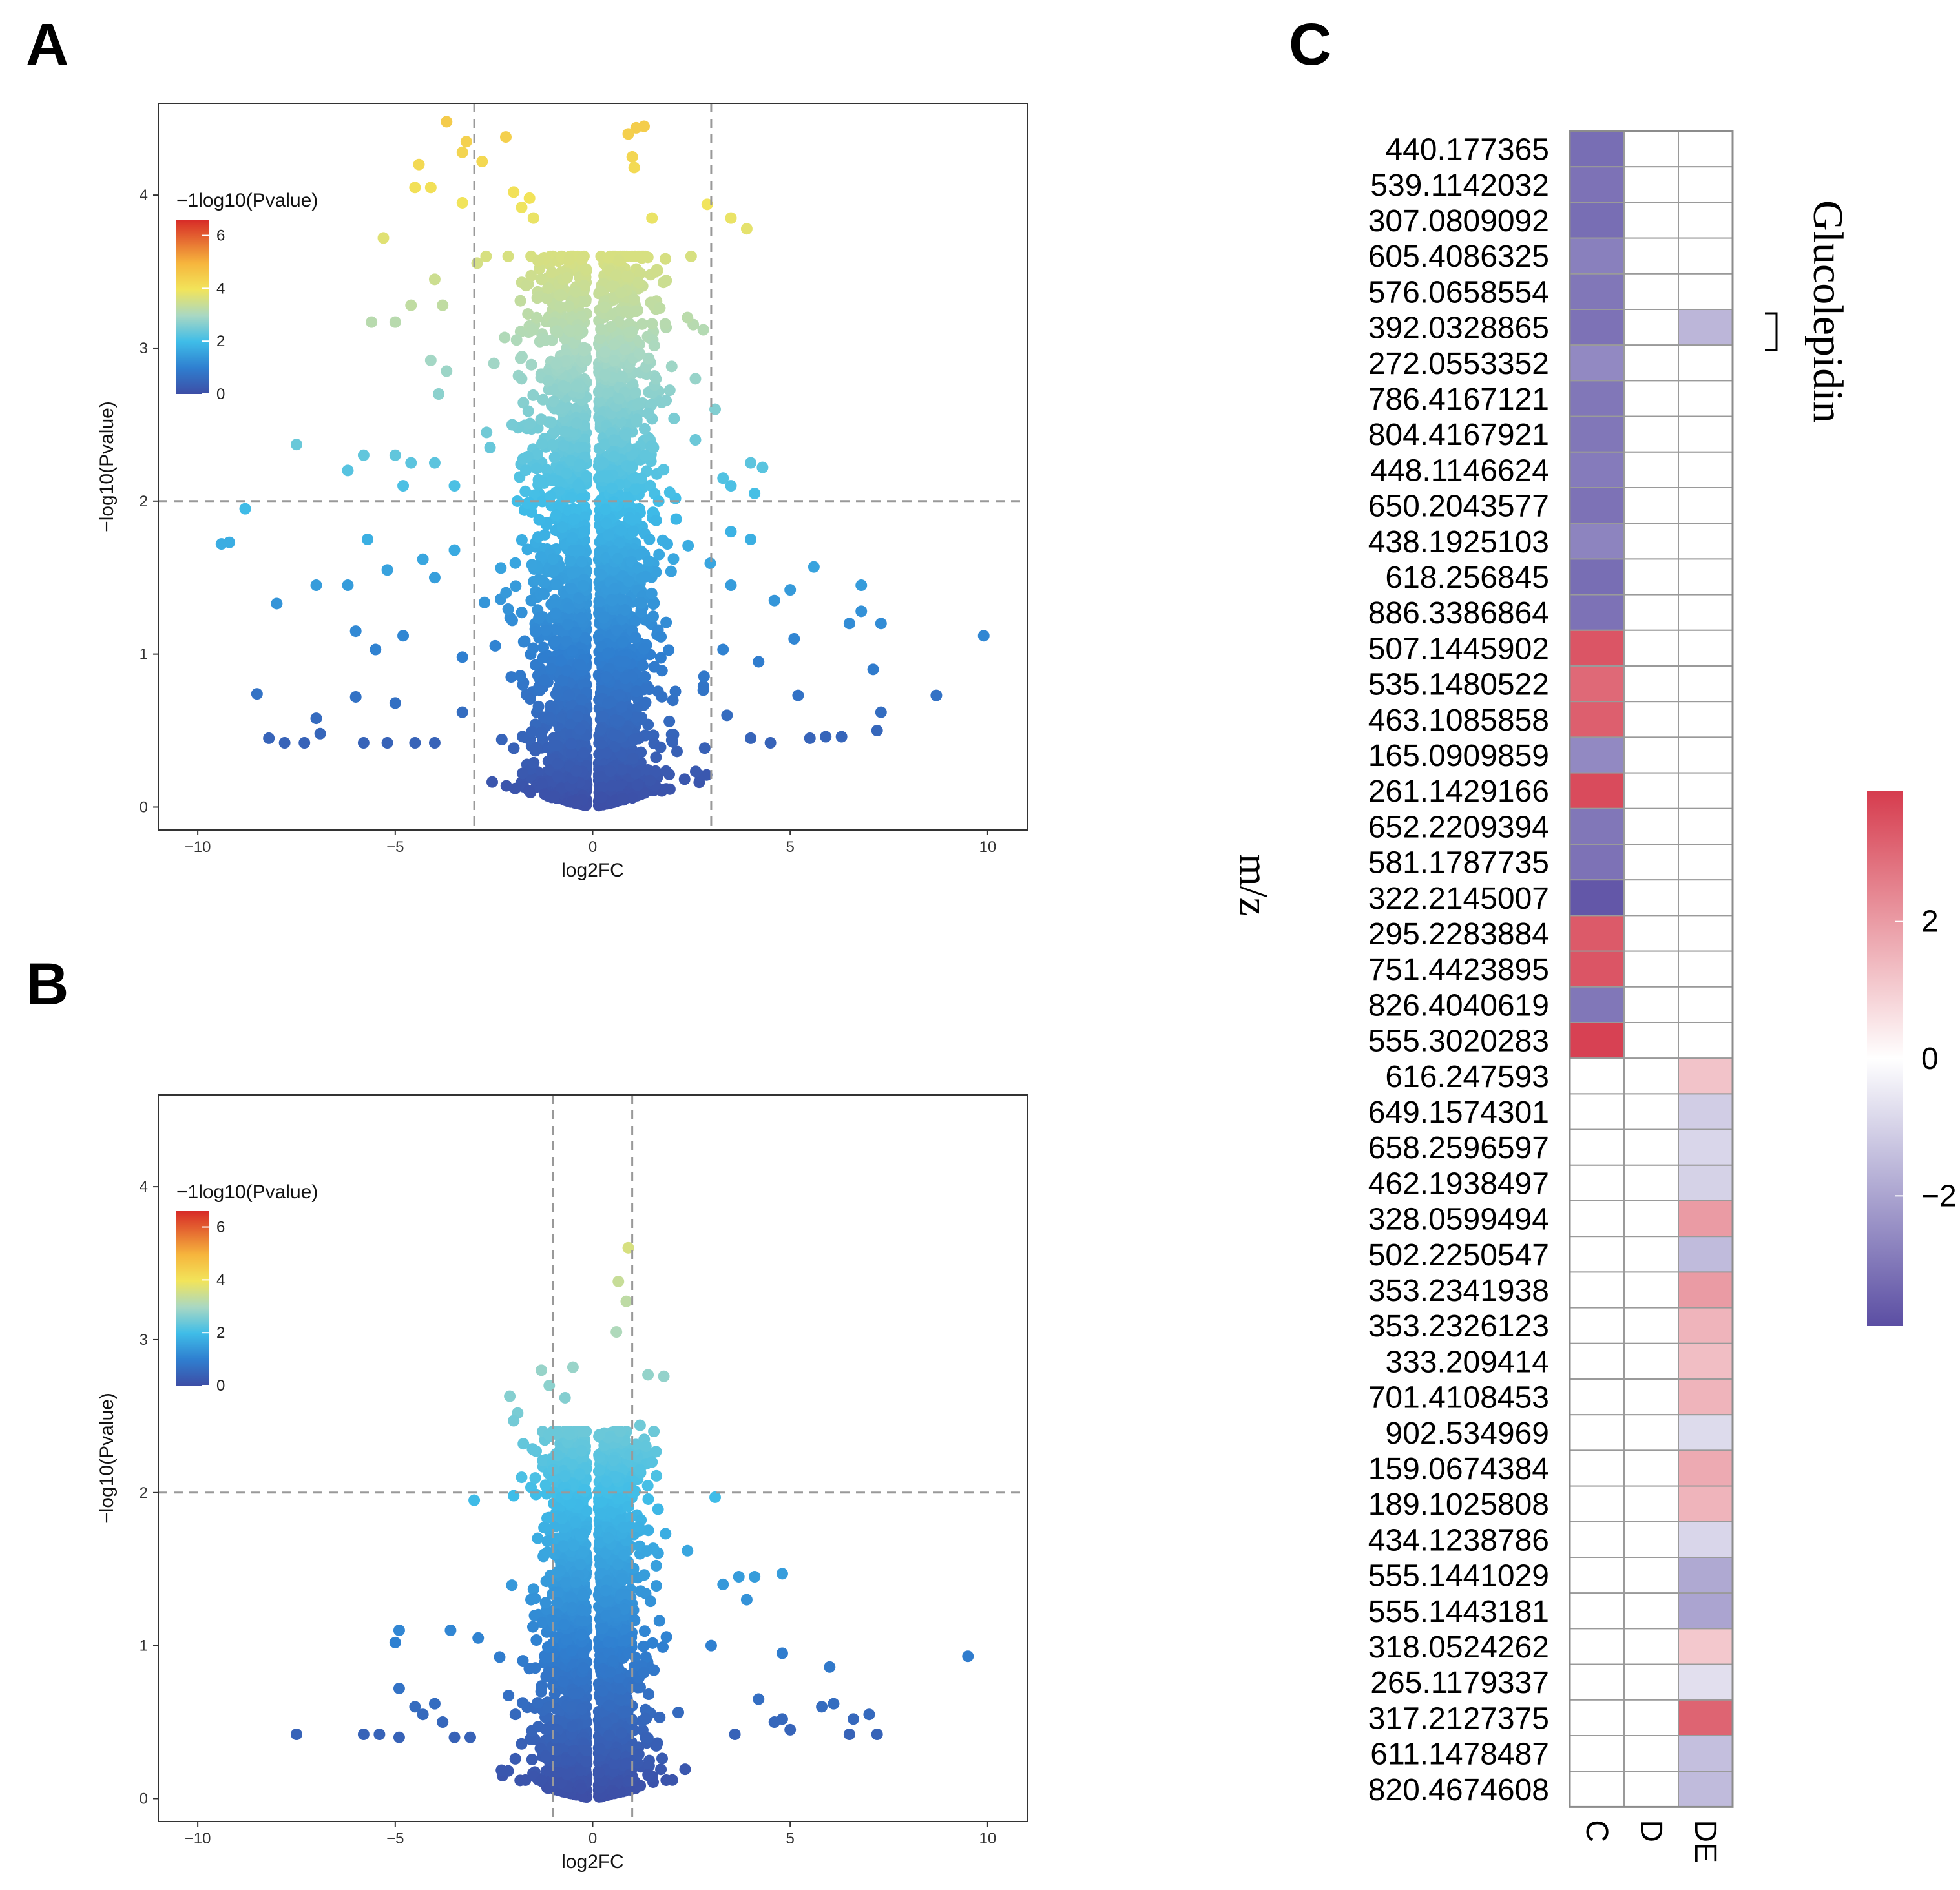  Describe the element at coordinates (220, 288) in the screenshot. I see `legend-tick-label: 4` at that location.